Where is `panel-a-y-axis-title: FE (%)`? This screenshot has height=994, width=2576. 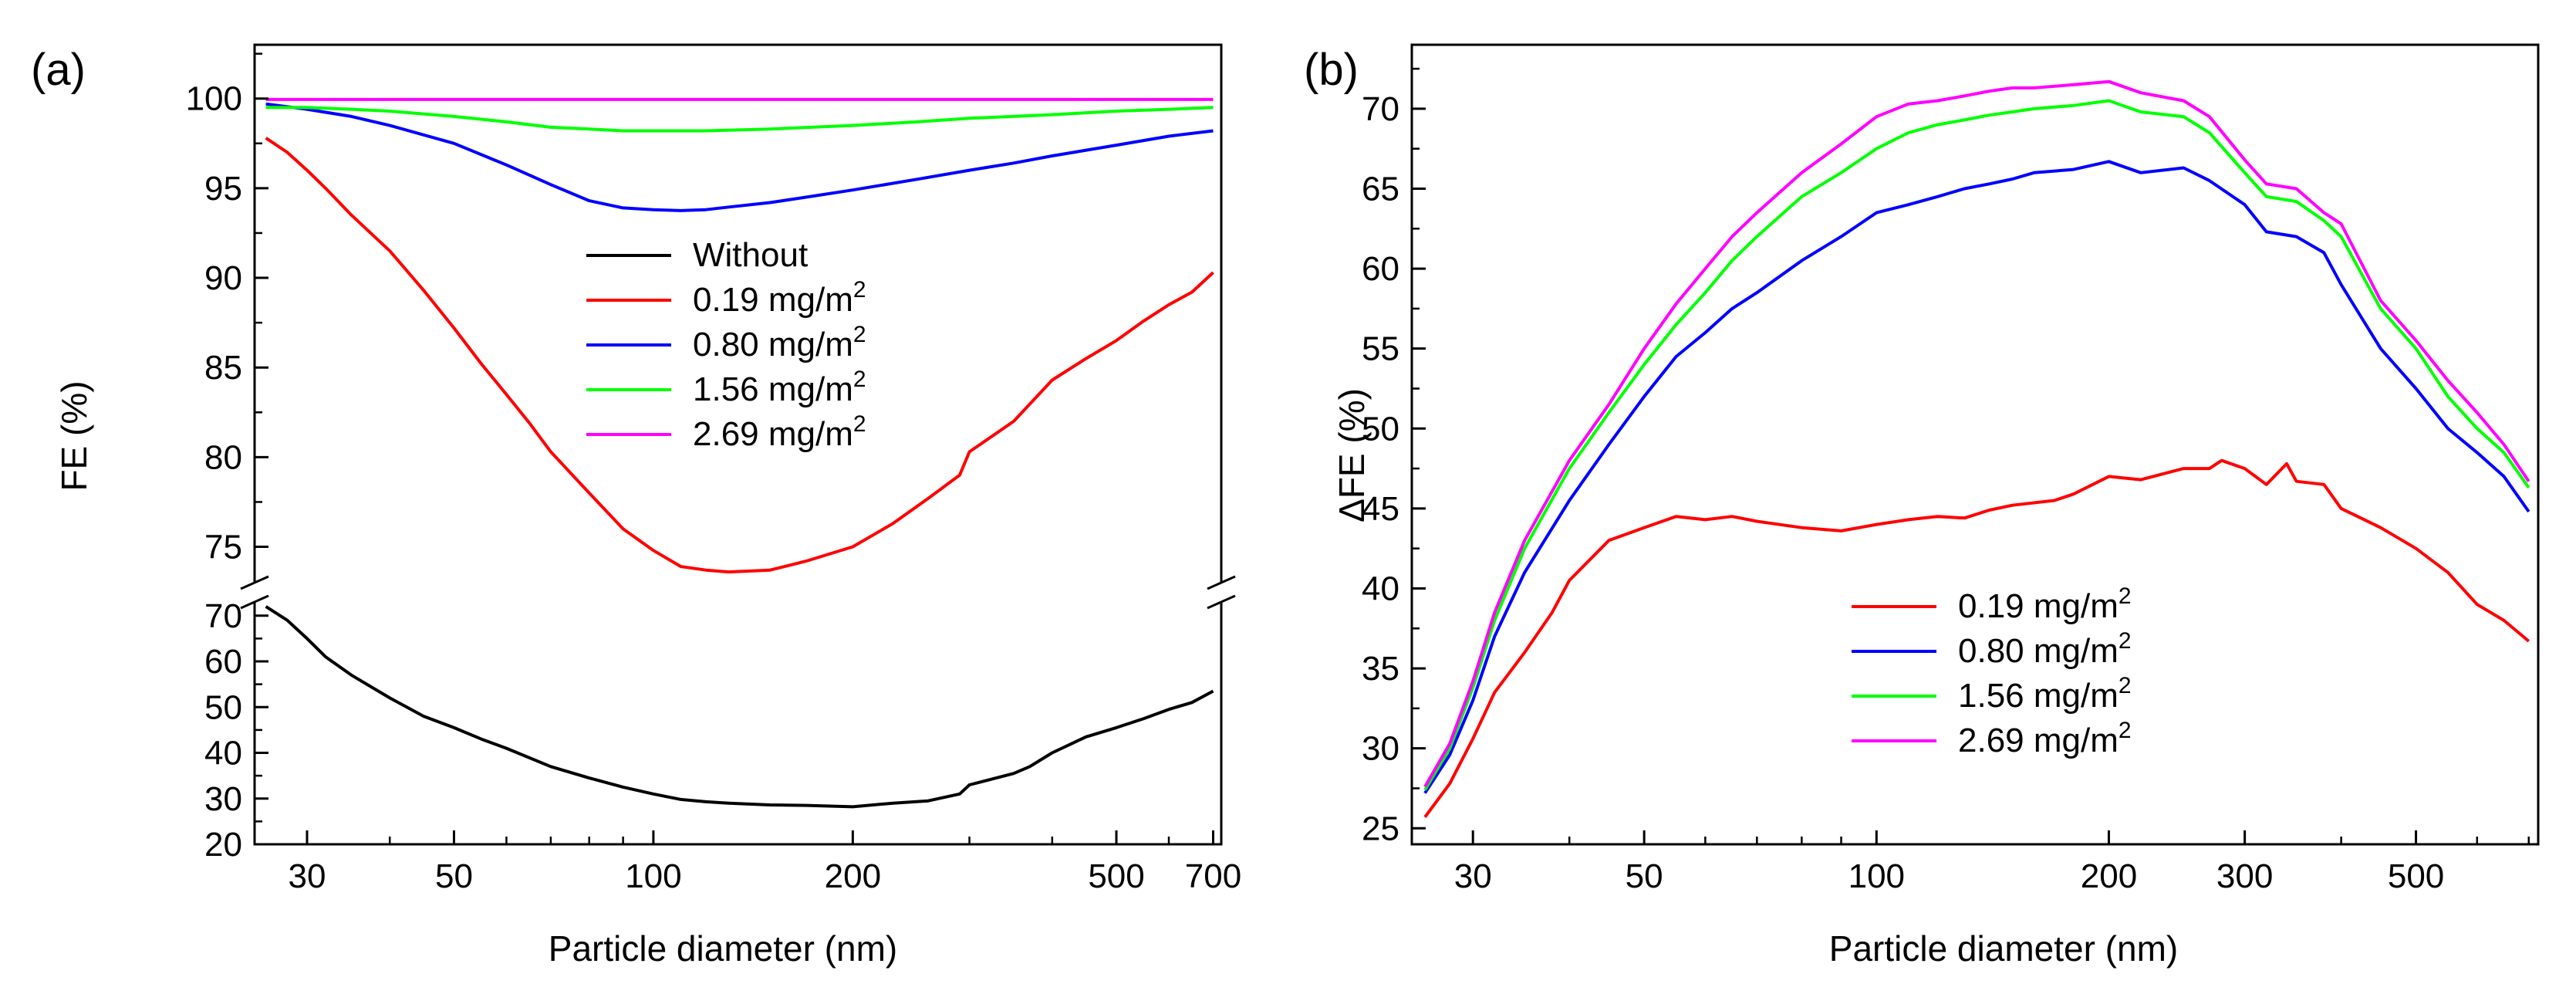
panel-a-y-axis-title: FE (%) is located at coordinates (74, 436).